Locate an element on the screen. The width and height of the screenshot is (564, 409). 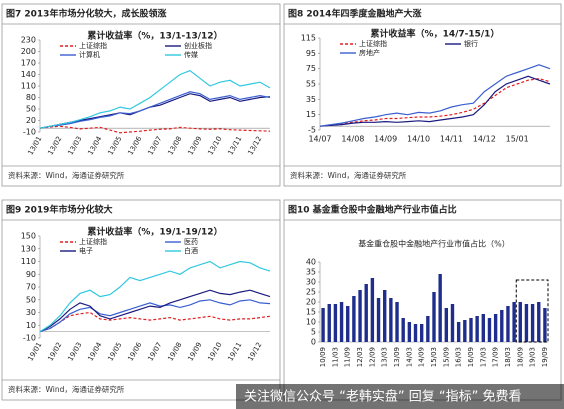
legend-title: 累计收益率（%，19/1-19/12） is located at coordinates (154, 232).